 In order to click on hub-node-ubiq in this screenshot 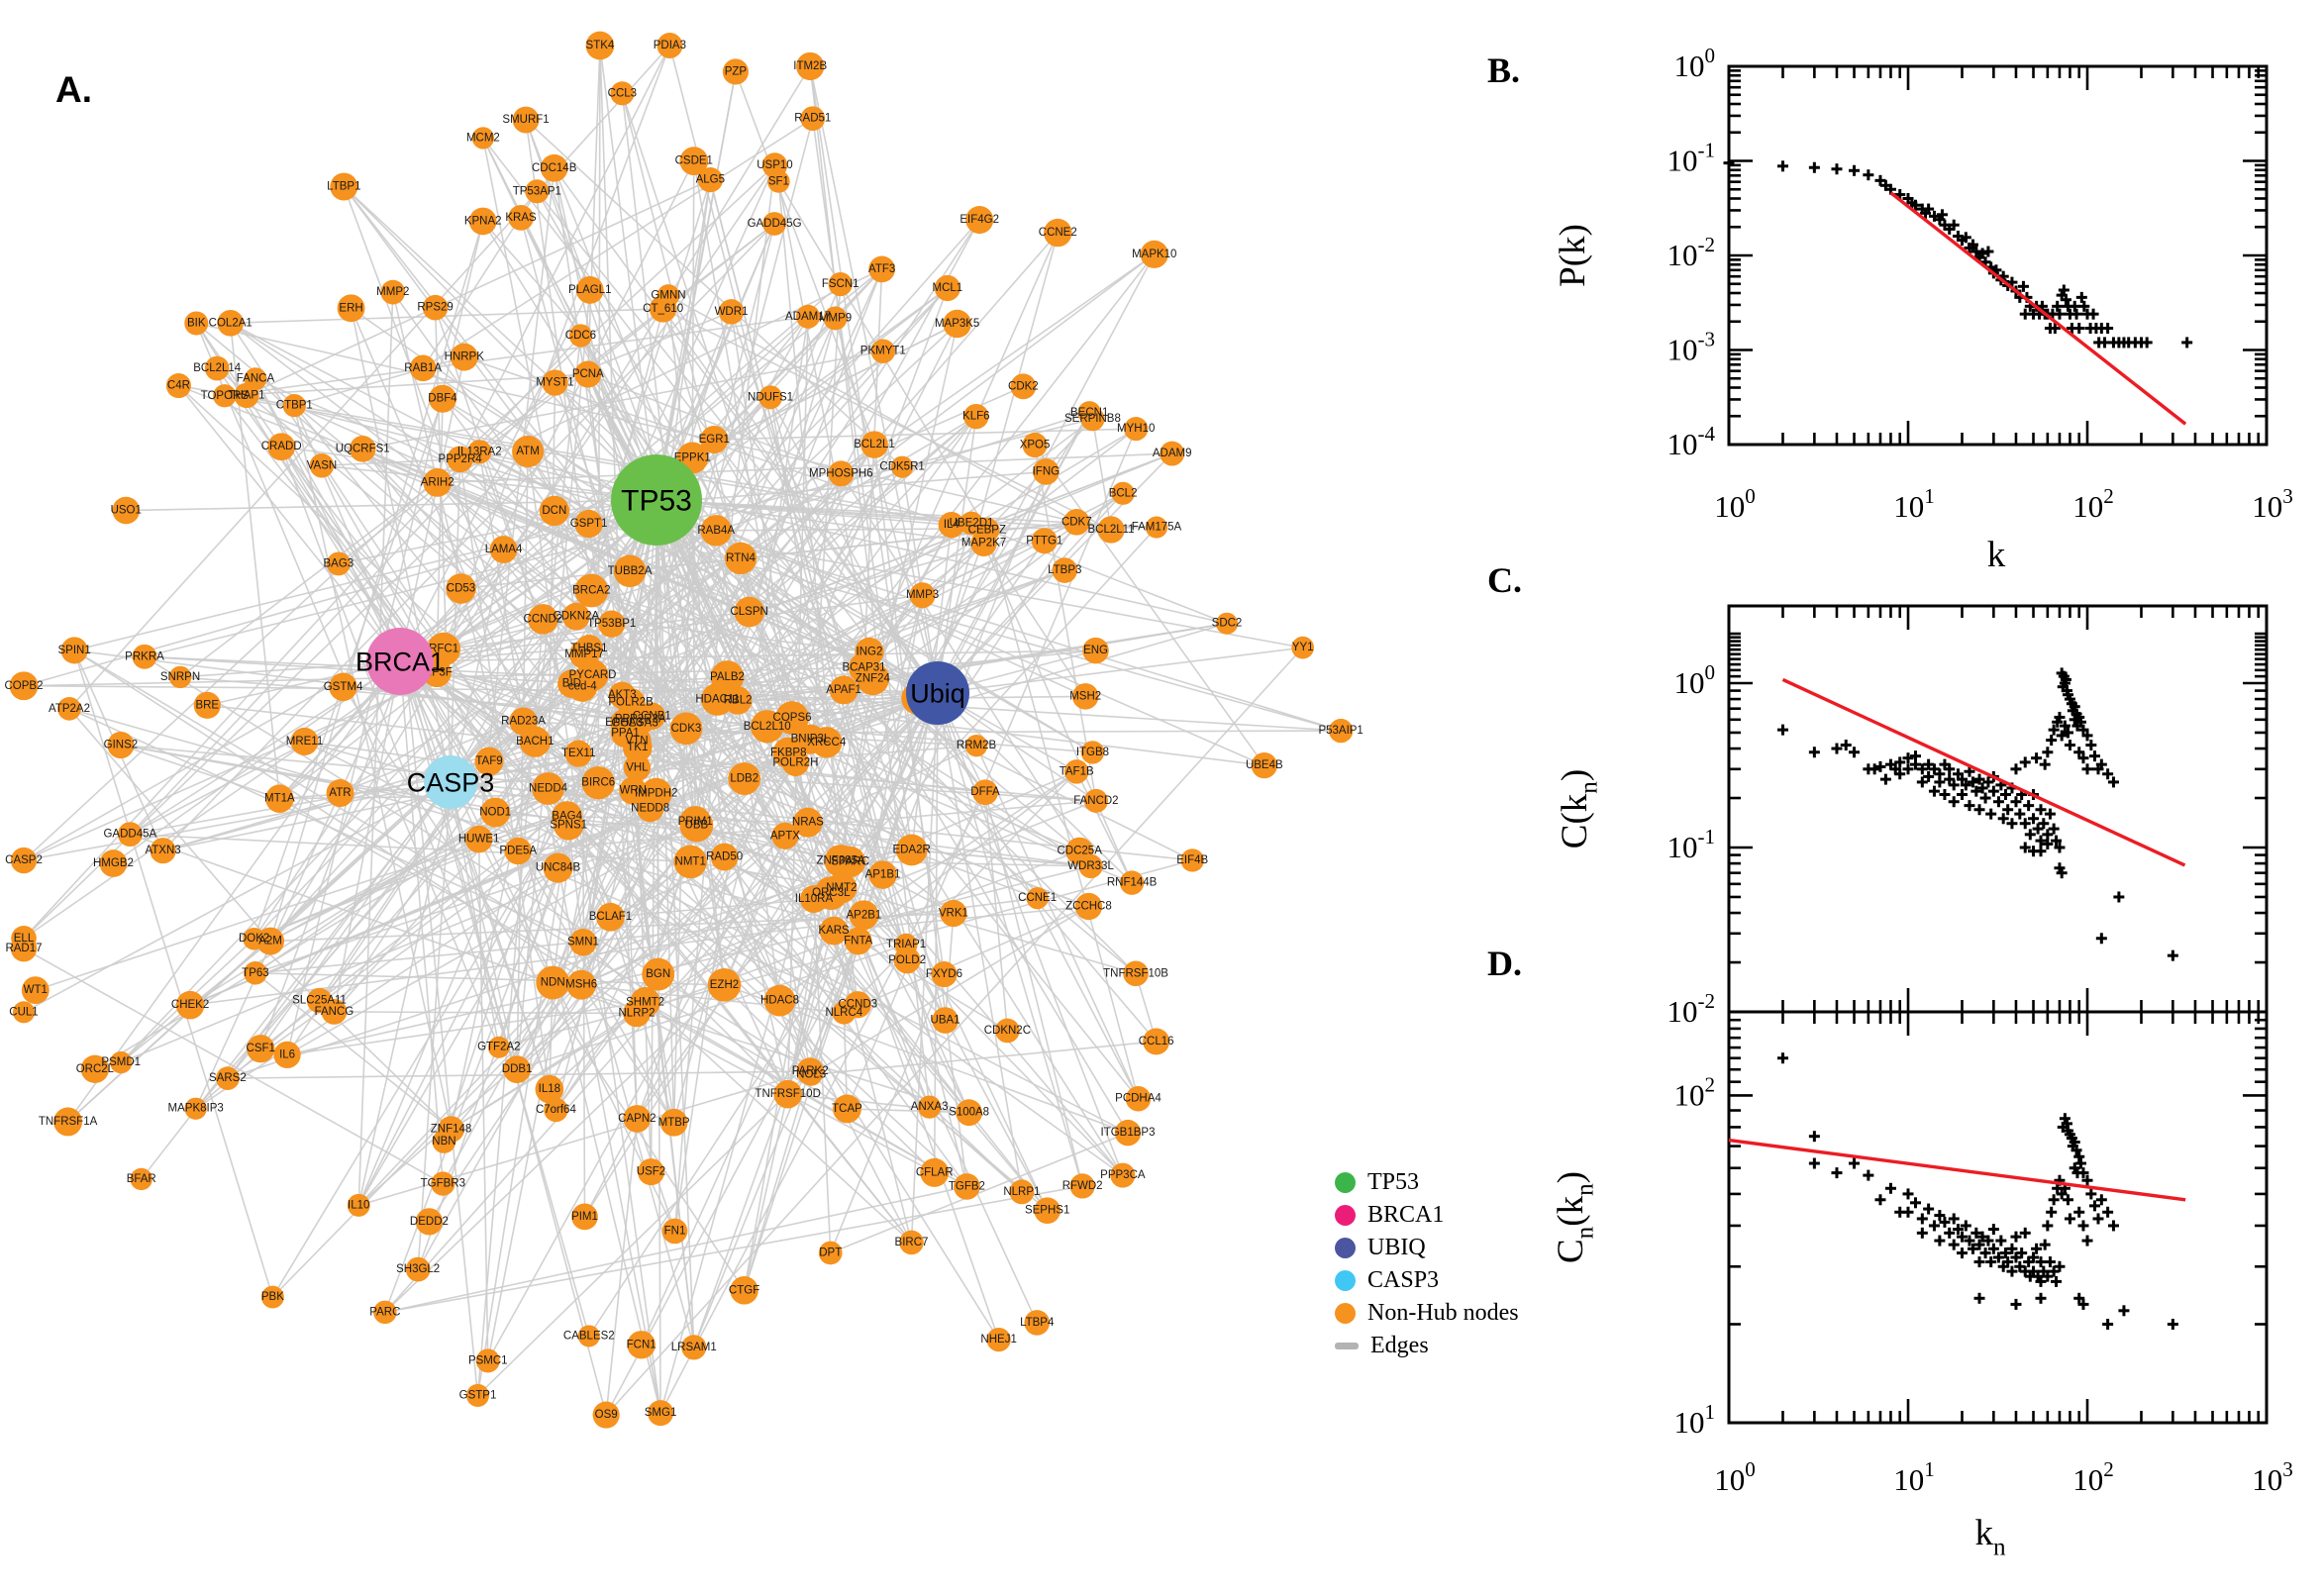, I will do `click(937, 693)`.